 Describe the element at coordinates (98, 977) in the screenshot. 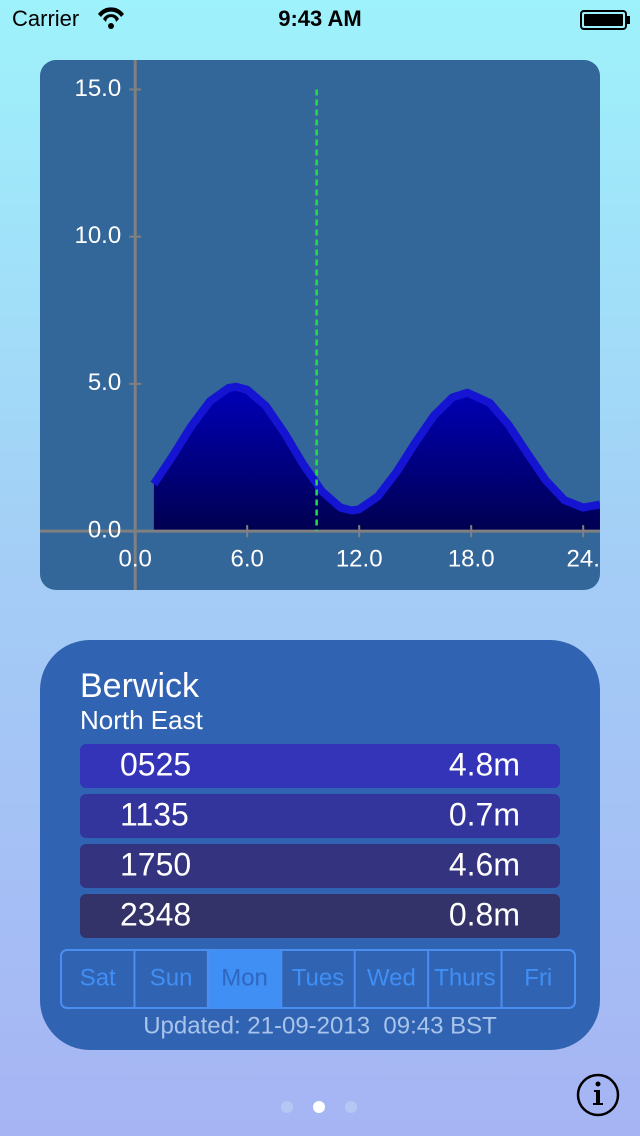

I see `day-button: Sat` at that location.